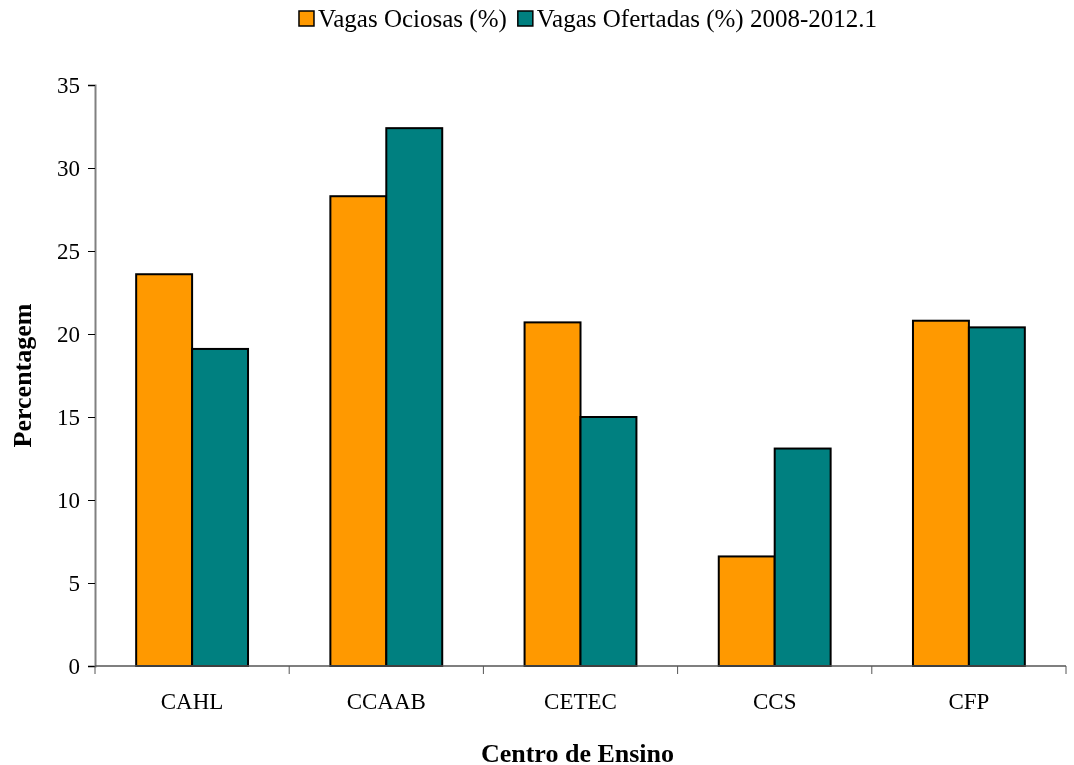 Image resolution: width=1074 pixels, height=765 pixels. I want to click on y-tick-label: 35, so click(68, 85).